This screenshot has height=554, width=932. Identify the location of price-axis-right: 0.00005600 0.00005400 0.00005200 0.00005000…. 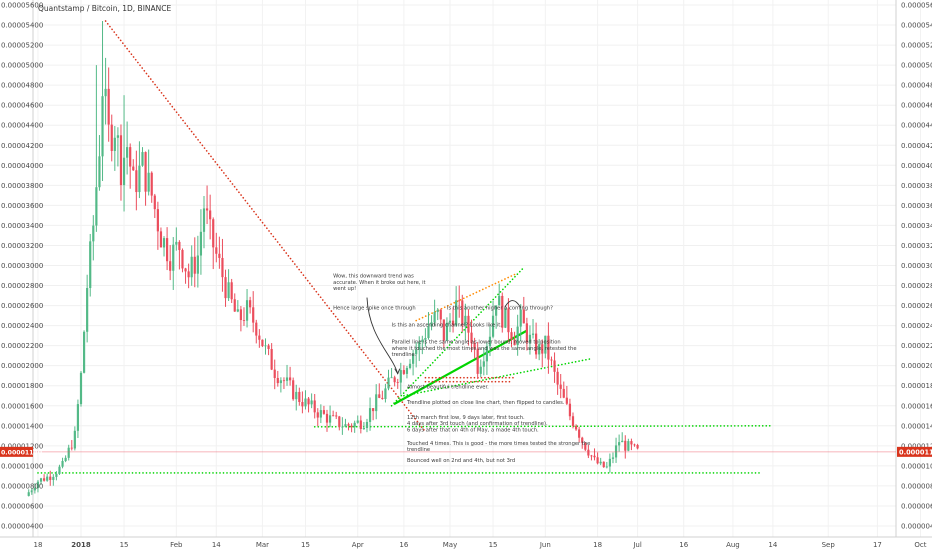
(916, 266).